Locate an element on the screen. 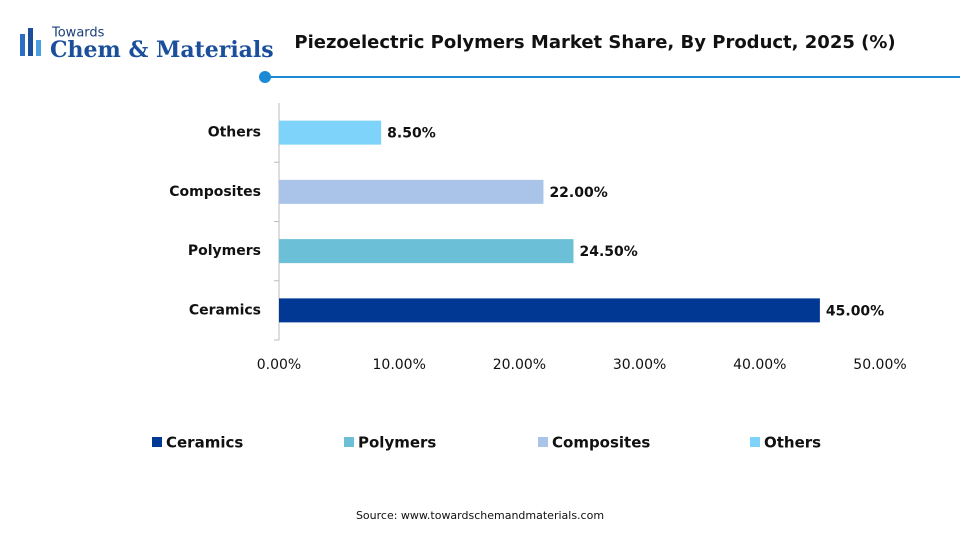 The height and width of the screenshot is (540, 960). x-tick-label: 20.00% is located at coordinates (519, 365).